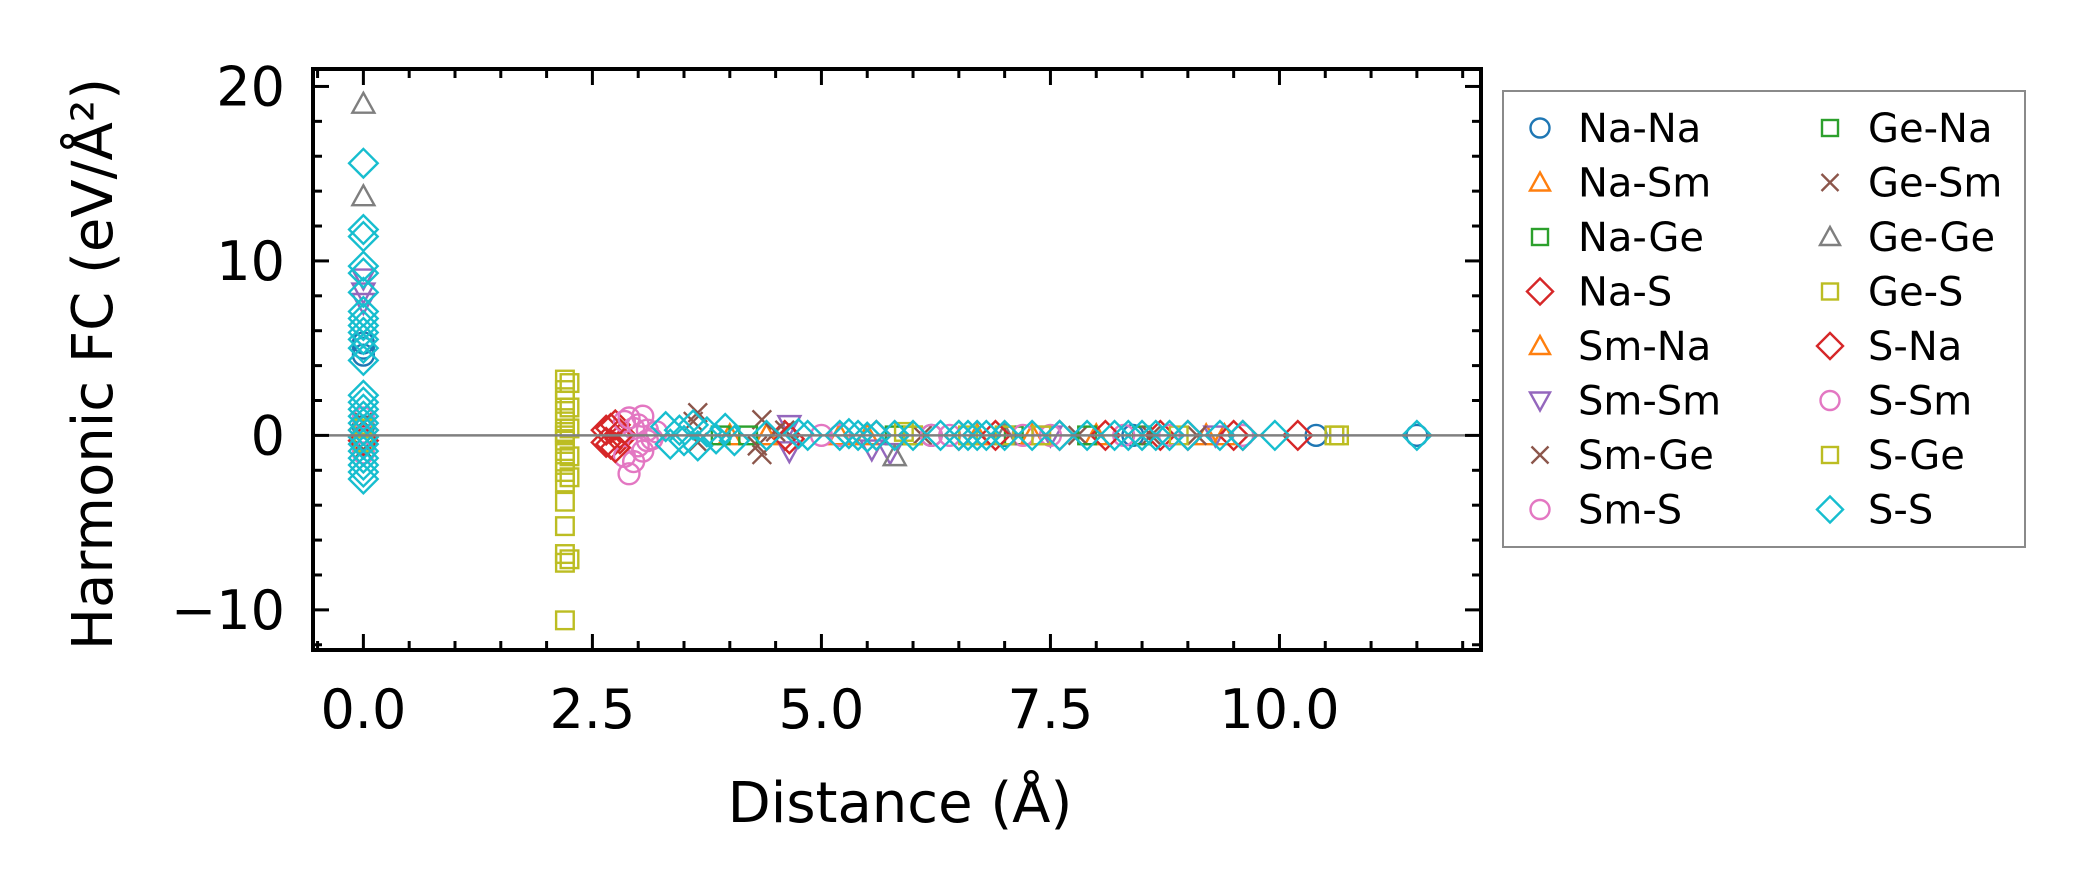  I want to click on legend-label: Sm-Ge, so click(1646, 456).